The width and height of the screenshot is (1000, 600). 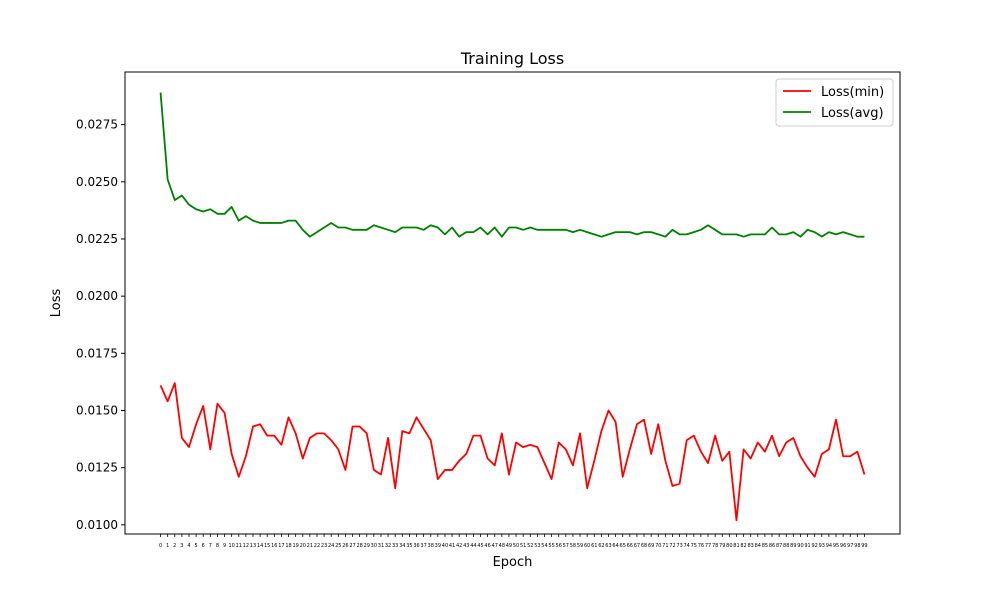 I want to click on x-tick-label: 91, so click(x=807, y=546).